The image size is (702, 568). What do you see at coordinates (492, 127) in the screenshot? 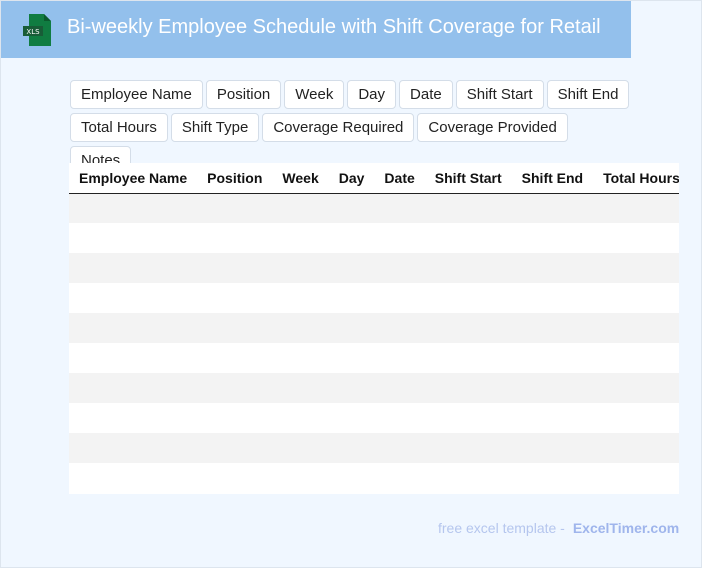
I see `field-chip: Coverage Provided` at bounding box center [492, 127].